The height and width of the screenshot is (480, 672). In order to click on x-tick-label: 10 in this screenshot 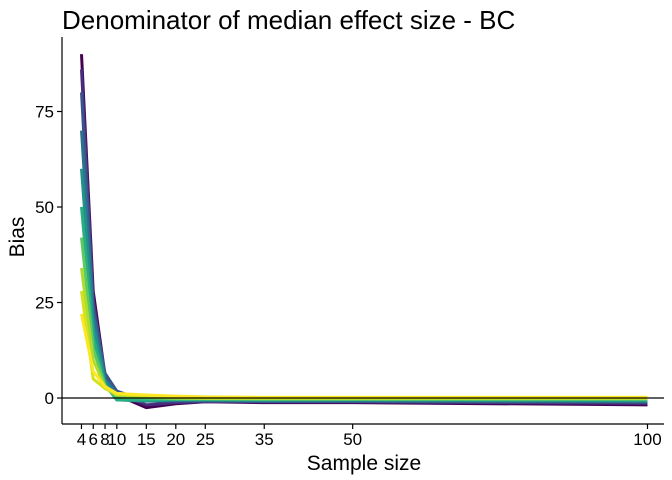, I will do `click(116, 439)`.